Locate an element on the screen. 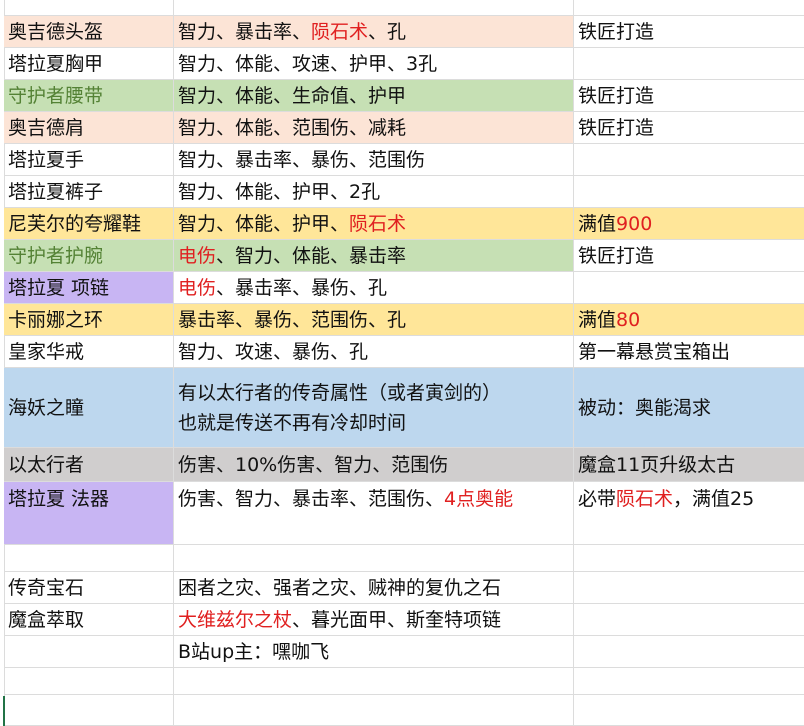 The width and height of the screenshot is (804, 726). item-name-cell: 卡丽娜之环 is located at coordinates (89, 319).